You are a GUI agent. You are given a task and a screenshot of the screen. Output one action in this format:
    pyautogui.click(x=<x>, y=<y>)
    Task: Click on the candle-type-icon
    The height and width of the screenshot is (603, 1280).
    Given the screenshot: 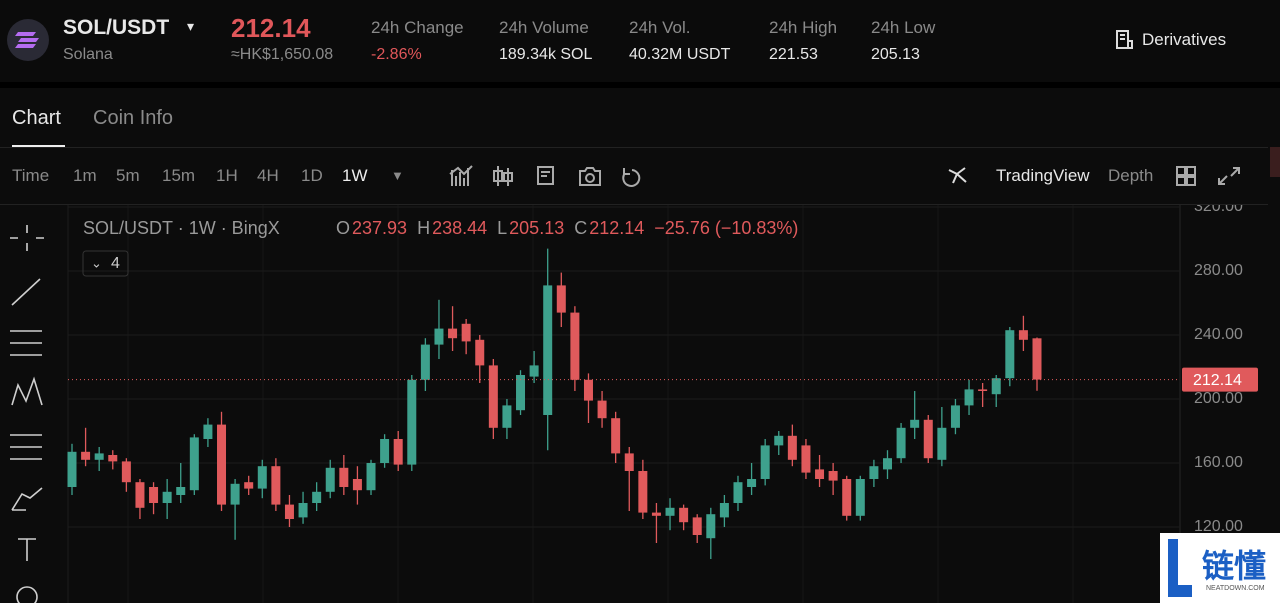 What is the action you would take?
    pyautogui.click(x=503, y=176)
    